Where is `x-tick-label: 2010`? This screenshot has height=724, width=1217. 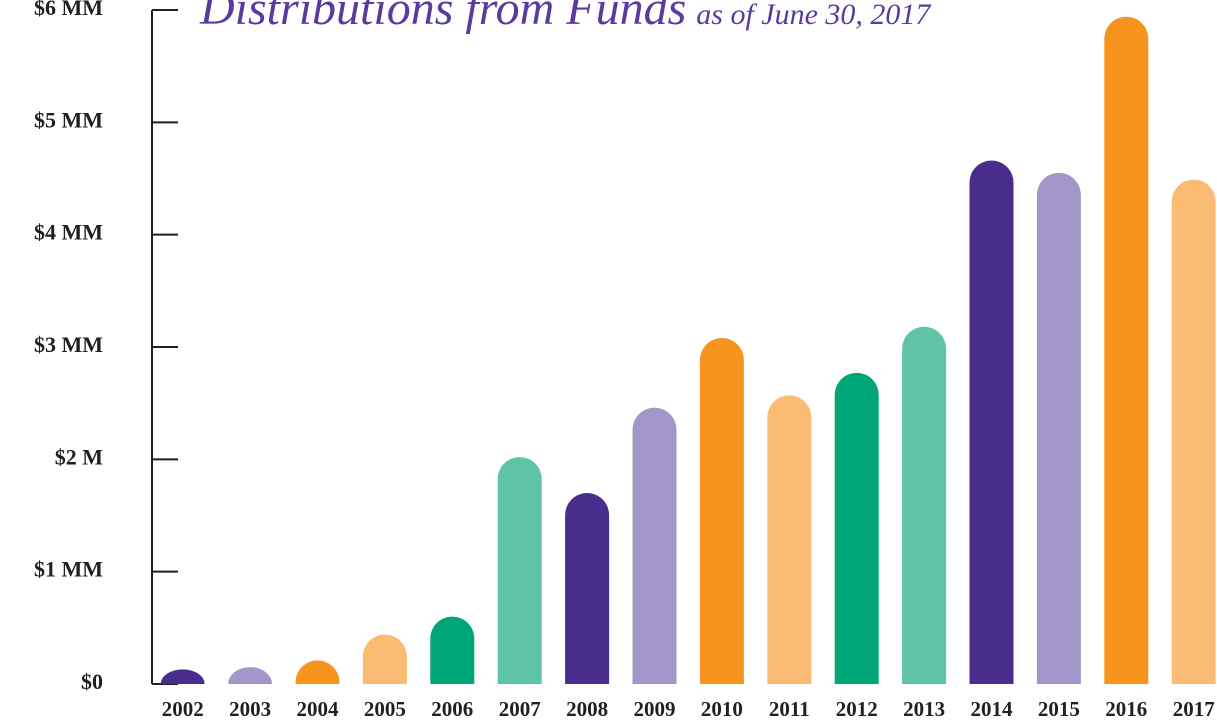 x-tick-label: 2010 is located at coordinates (722, 709).